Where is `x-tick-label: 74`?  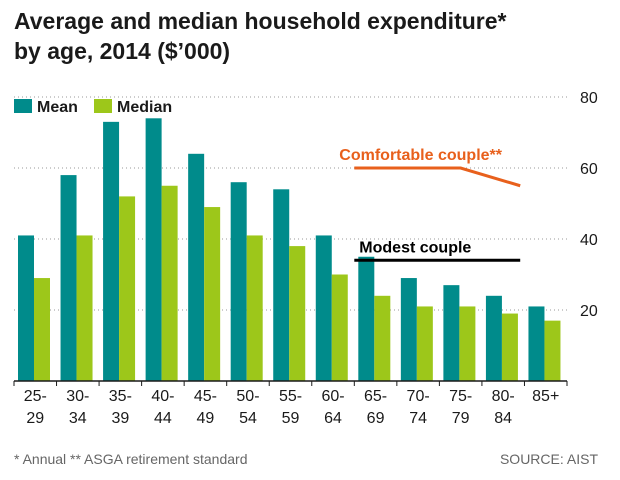 x-tick-label: 74 is located at coordinates (418, 418).